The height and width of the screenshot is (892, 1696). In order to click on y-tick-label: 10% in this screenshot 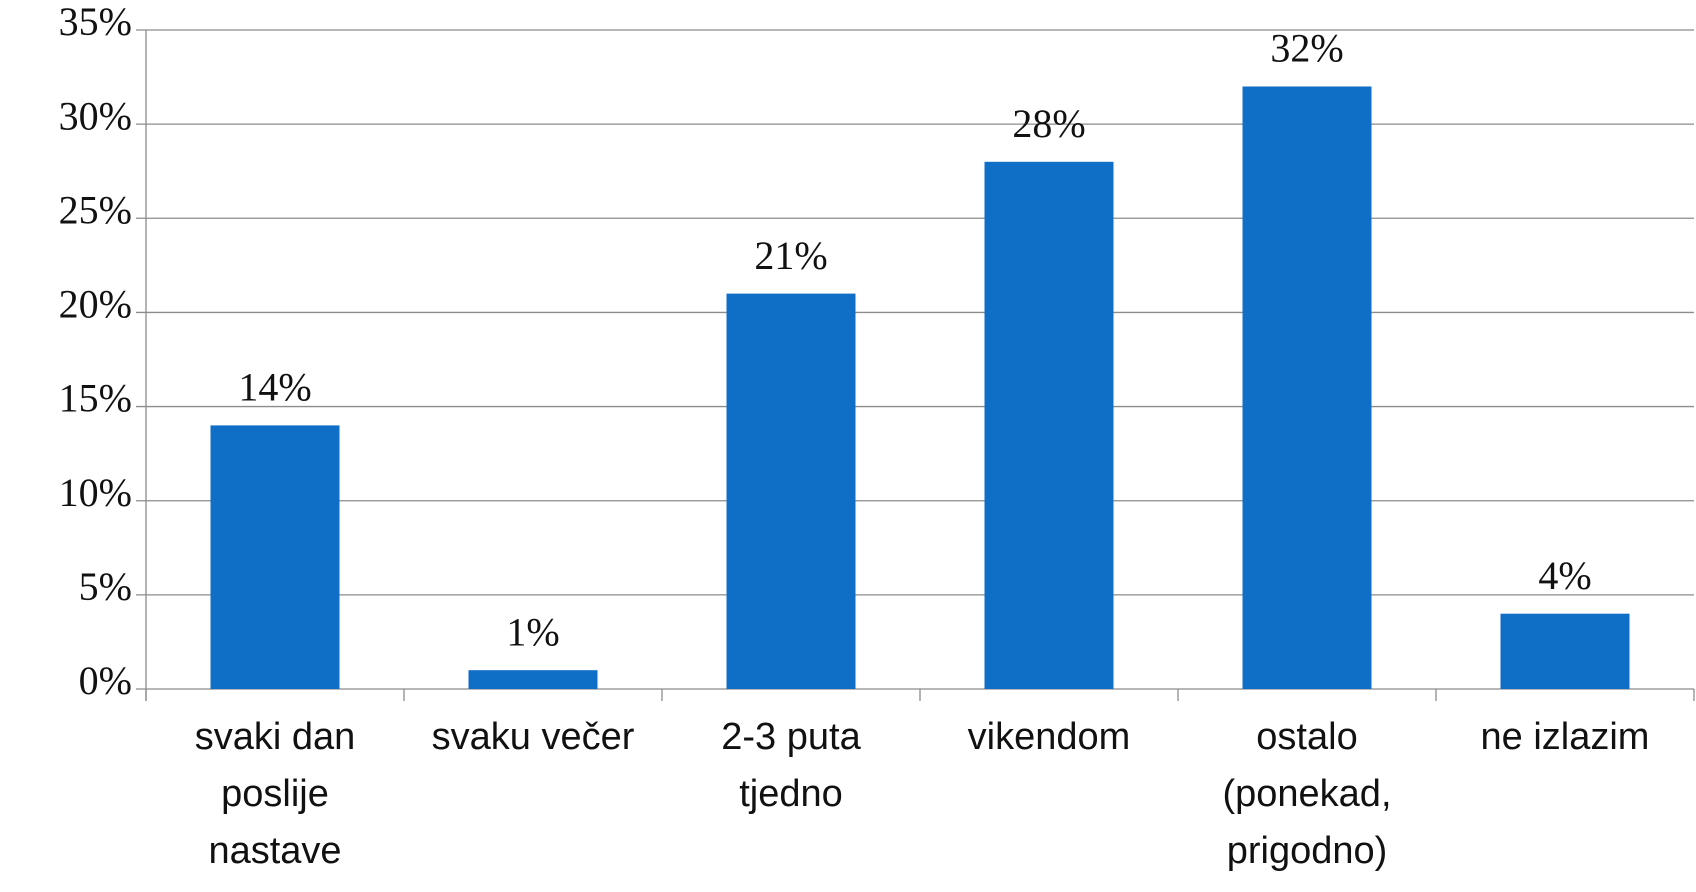, I will do `click(95, 492)`.